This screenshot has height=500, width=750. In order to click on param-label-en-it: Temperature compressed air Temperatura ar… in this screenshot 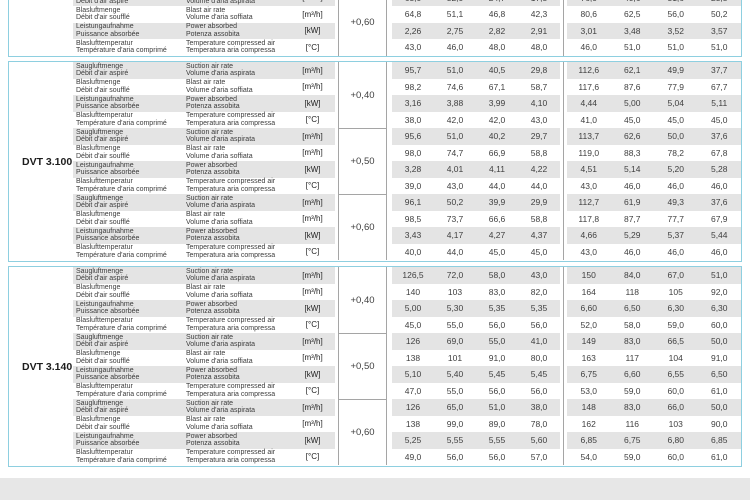, I will do `click(236, 324)`.